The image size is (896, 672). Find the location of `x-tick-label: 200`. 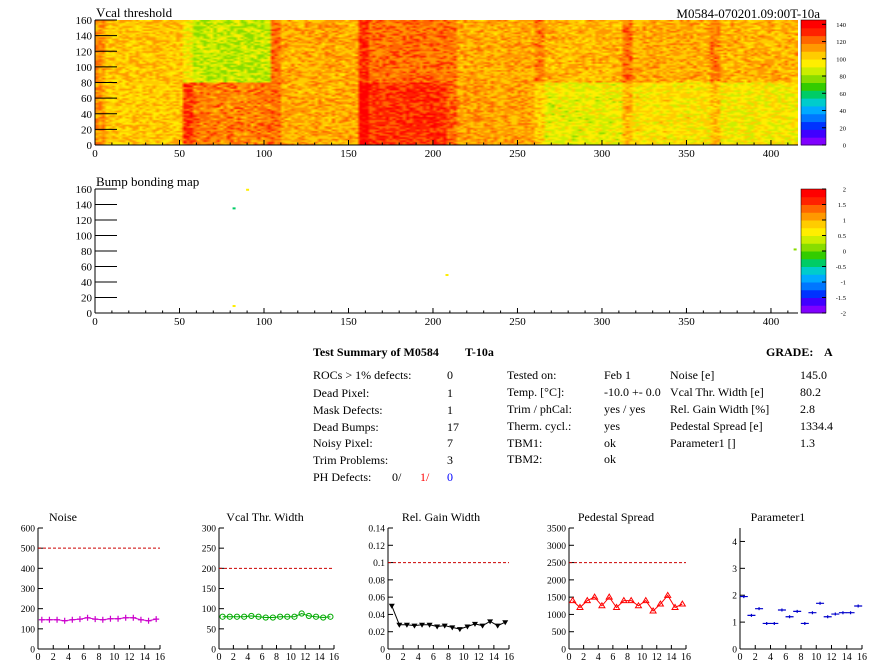

x-tick-label: 200 is located at coordinates (433, 322).